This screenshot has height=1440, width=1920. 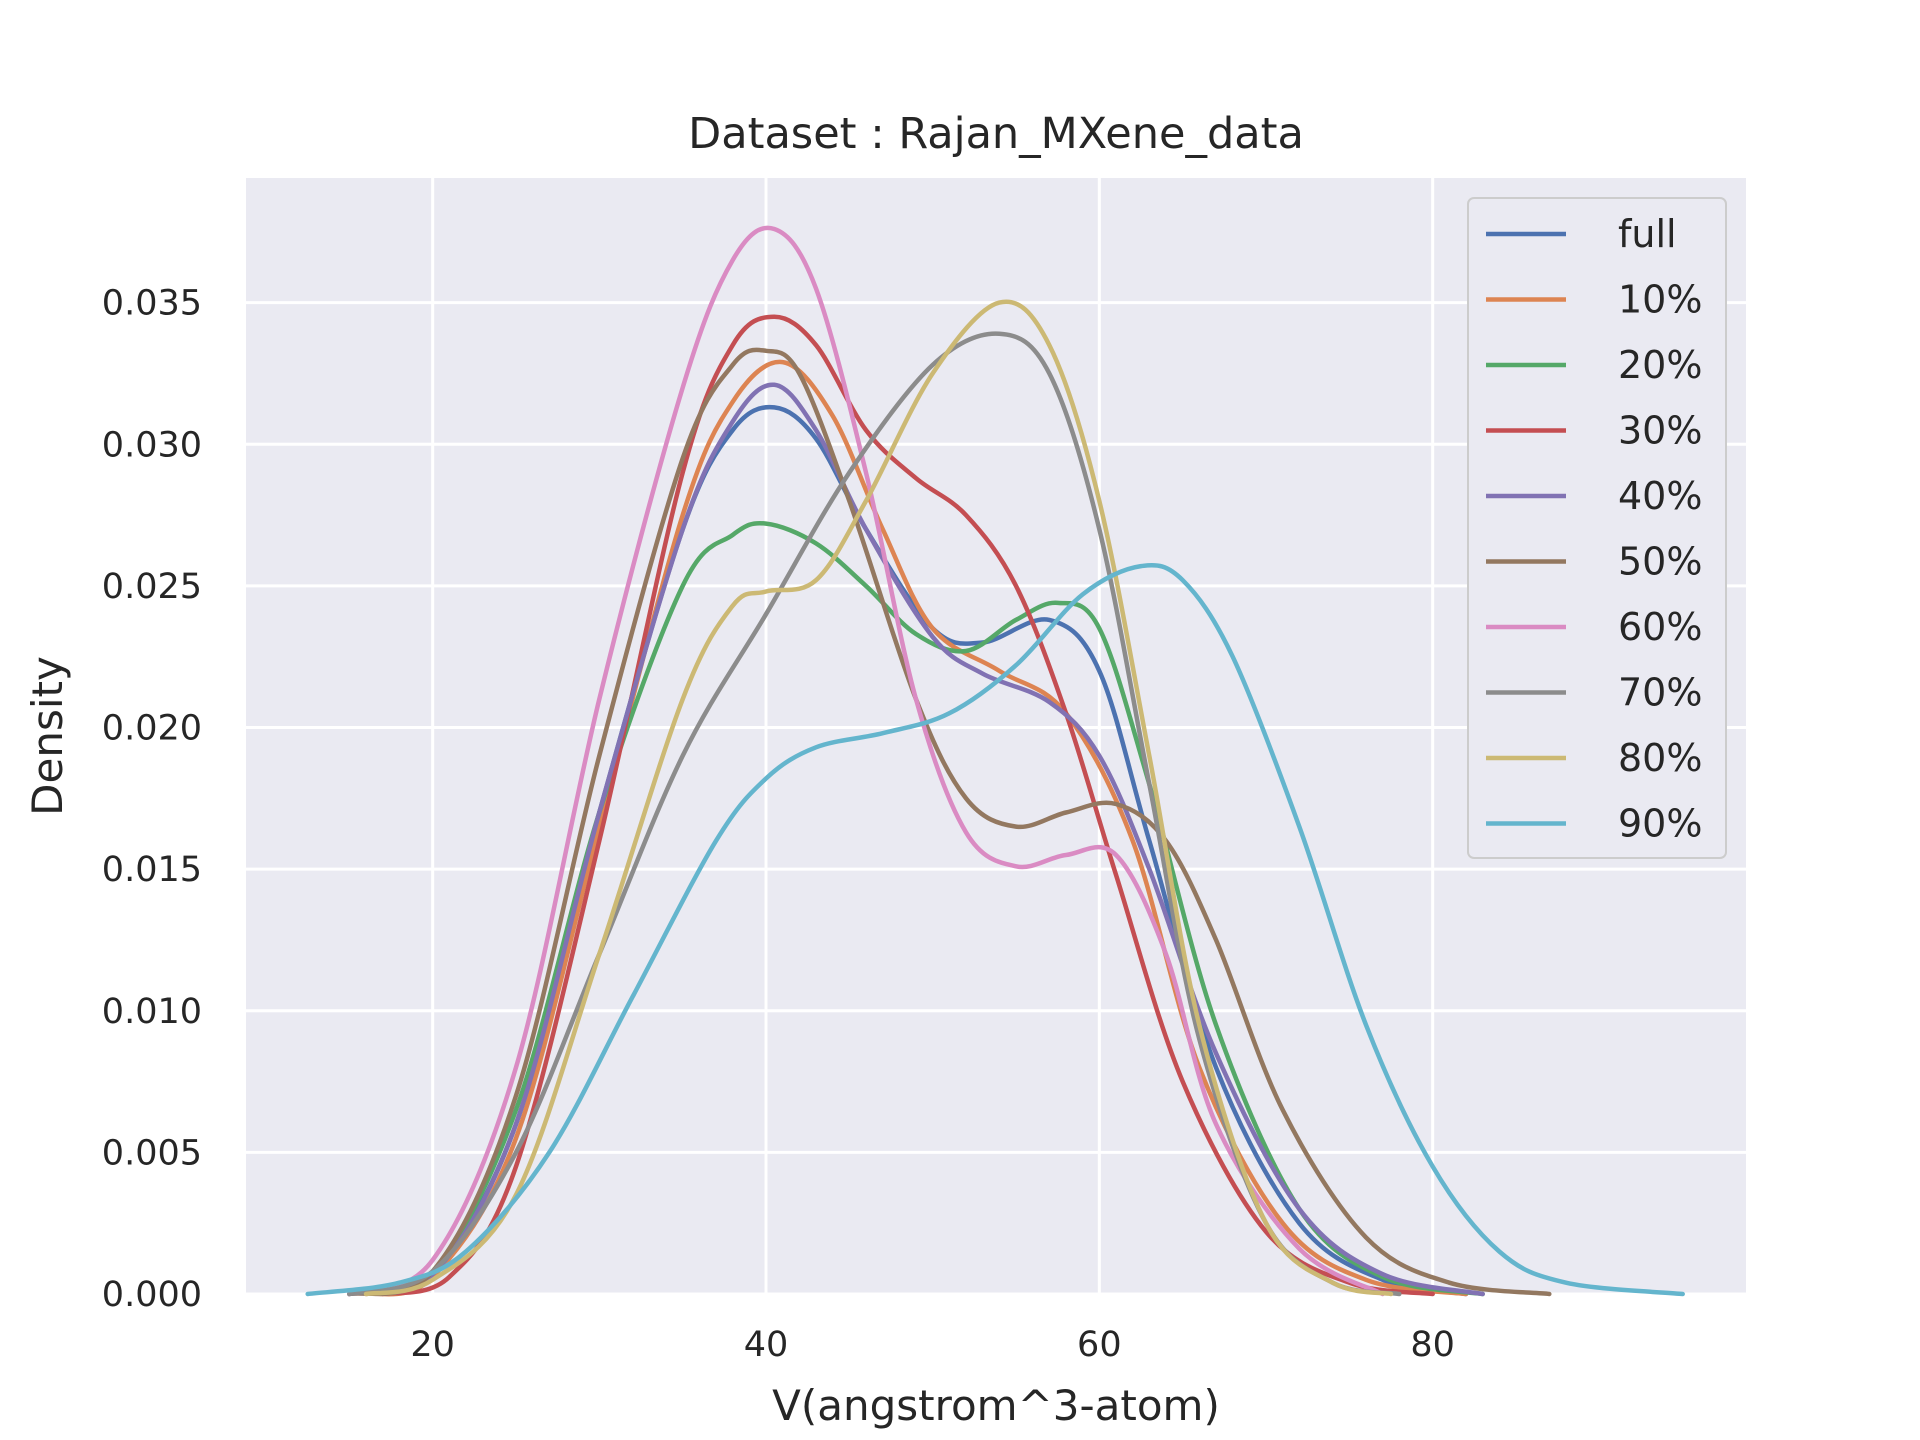 I want to click on legend-label: 50%, so click(x=1660, y=562).